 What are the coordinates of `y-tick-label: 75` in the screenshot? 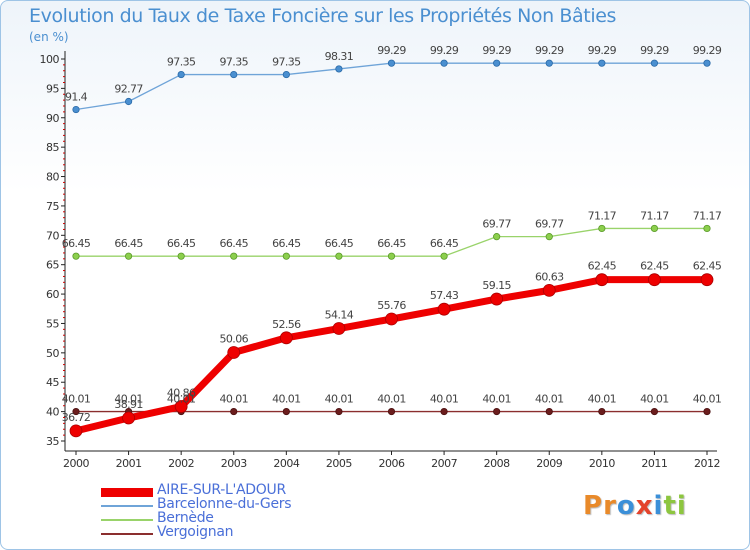 It's located at (52, 206).